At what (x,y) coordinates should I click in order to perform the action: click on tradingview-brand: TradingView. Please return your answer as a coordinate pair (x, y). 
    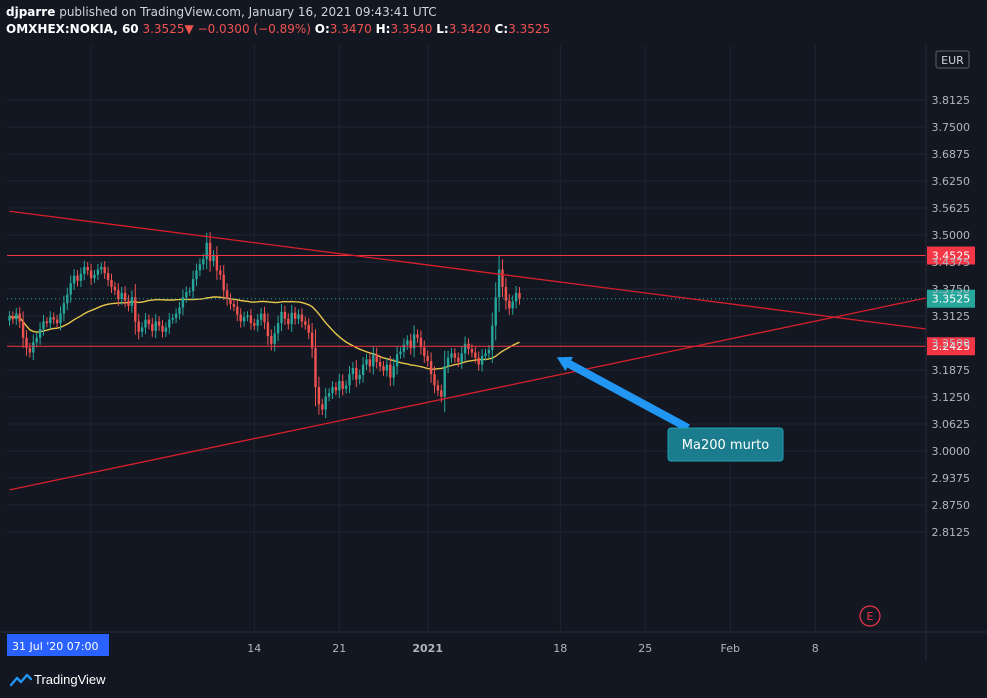
    Looking at the image, I should click on (70, 679).